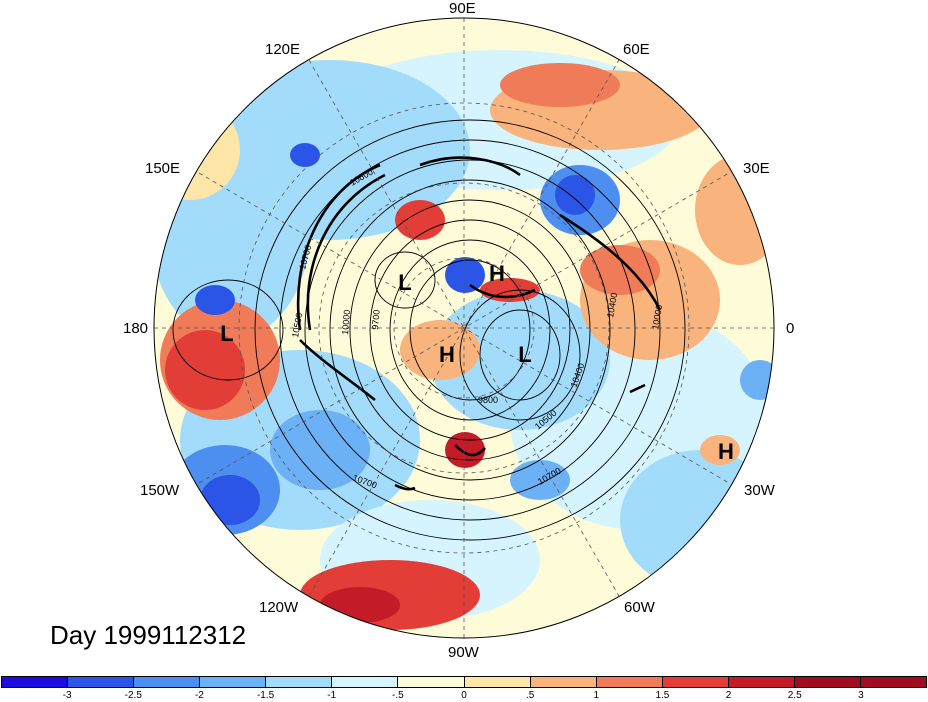 The image size is (928, 702). What do you see at coordinates (279, 607) in the screenshot?
I see `lon-label-120w: 120W` at bounding box center [279, 607].